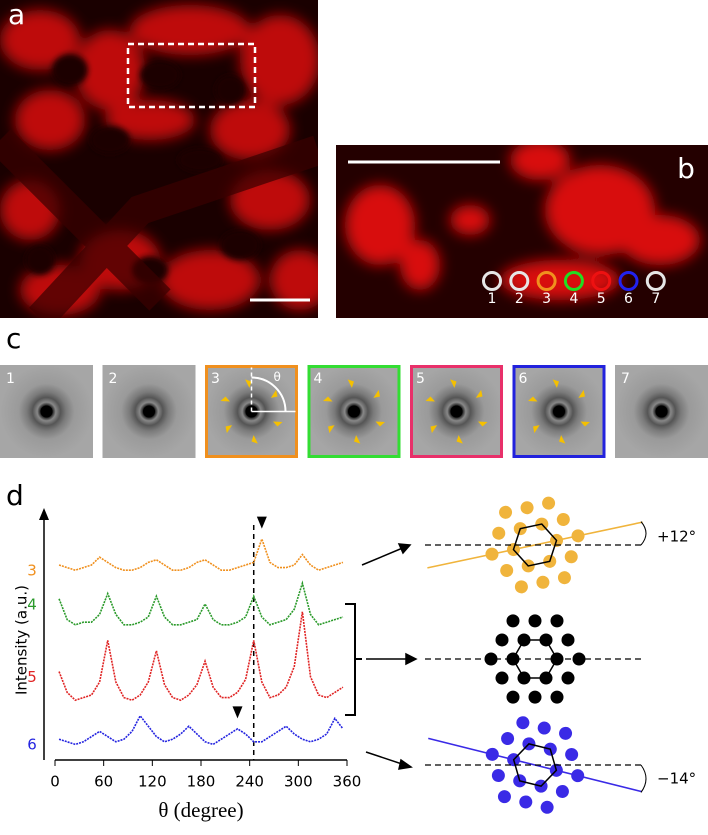 The image size is (708, 835). I want to click on angle-label: −14°, so click(676, 779).